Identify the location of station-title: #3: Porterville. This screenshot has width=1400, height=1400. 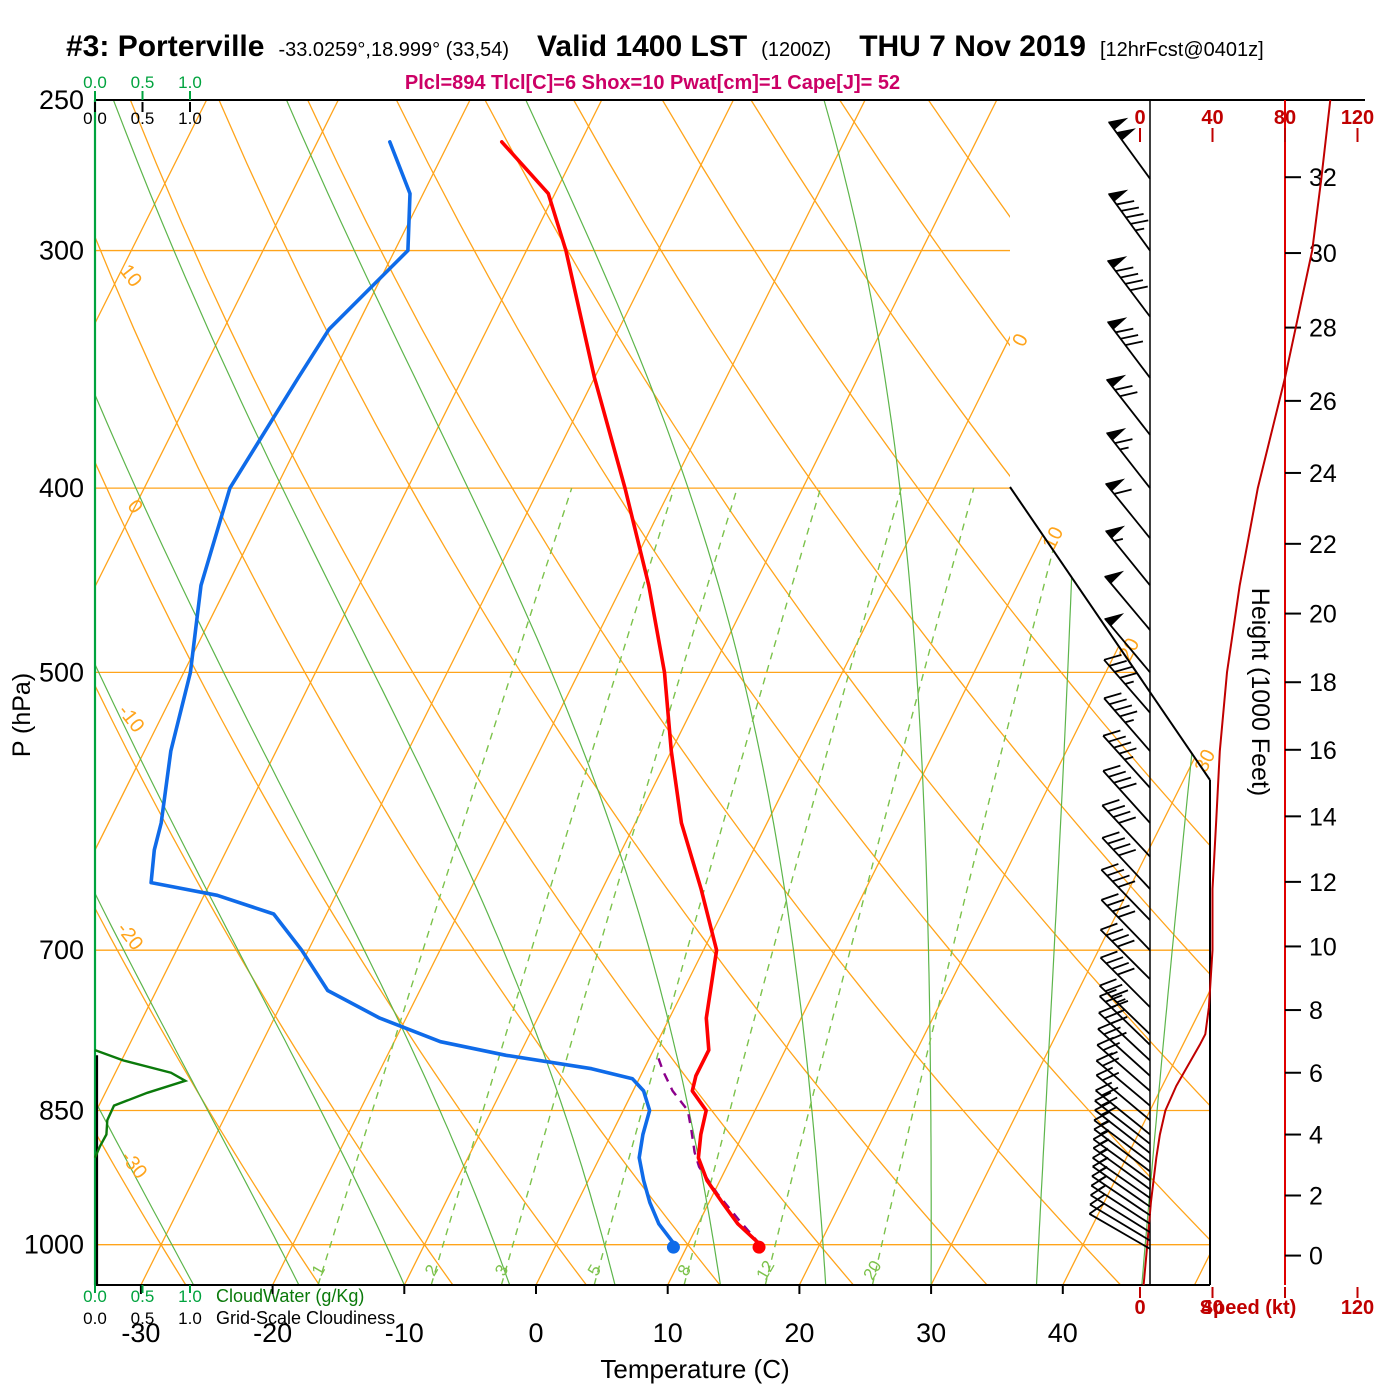
(165, 46).